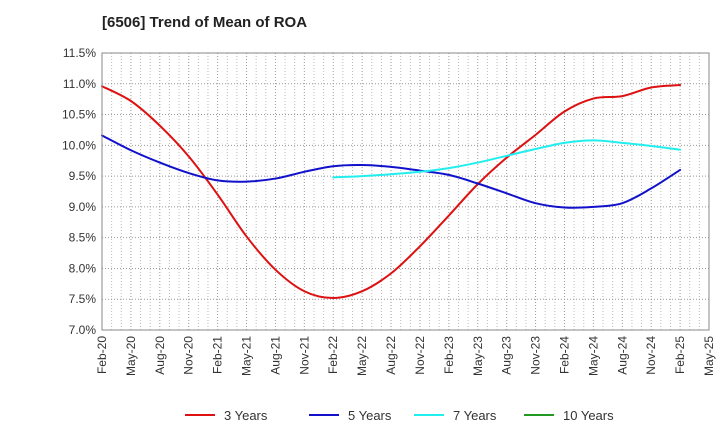 The width and height of the screenshot is (720, 440). Describe the element at coordinates (622, 355) in the screenshot. I see `x-tick-label: Aug-24` at that location.